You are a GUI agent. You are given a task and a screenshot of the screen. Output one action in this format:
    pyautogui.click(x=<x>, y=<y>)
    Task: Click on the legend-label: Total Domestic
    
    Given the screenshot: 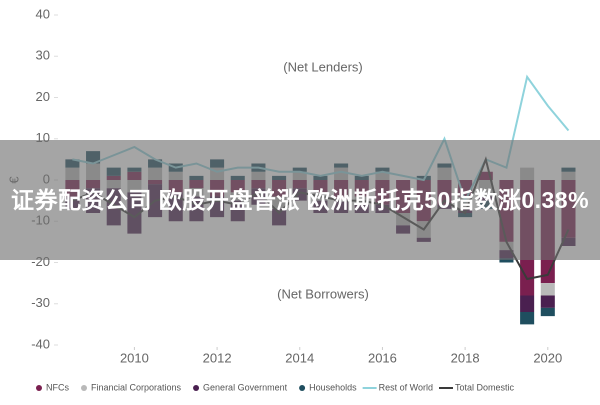 What is the action you would take?
    pyautogui.click(x=485, y=387)
    